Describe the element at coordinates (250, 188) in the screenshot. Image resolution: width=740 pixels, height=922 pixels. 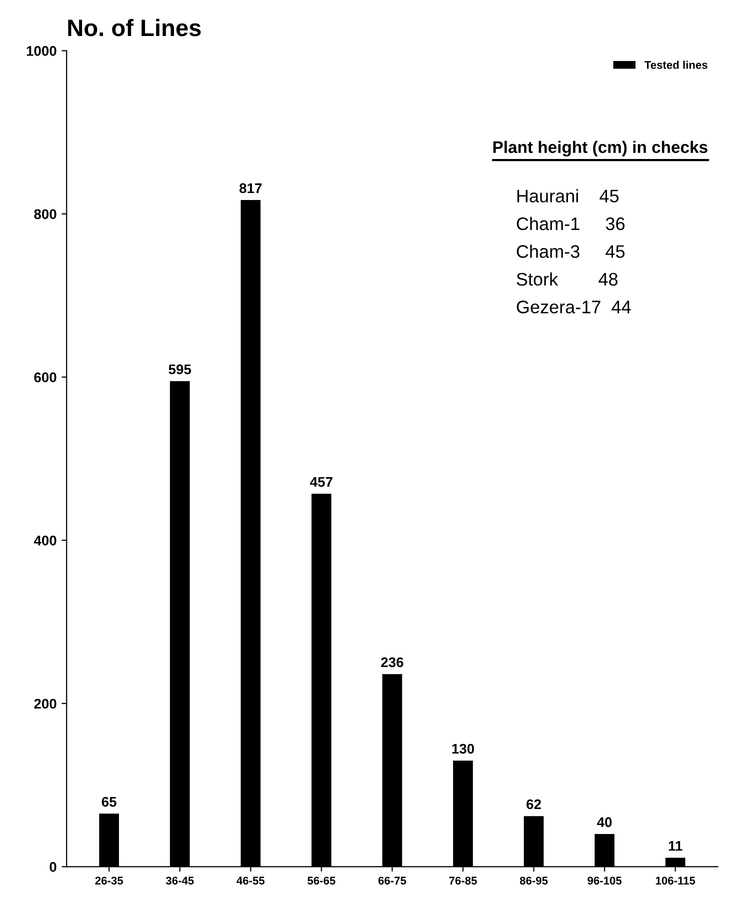
I see `data-label: 817` at that location.